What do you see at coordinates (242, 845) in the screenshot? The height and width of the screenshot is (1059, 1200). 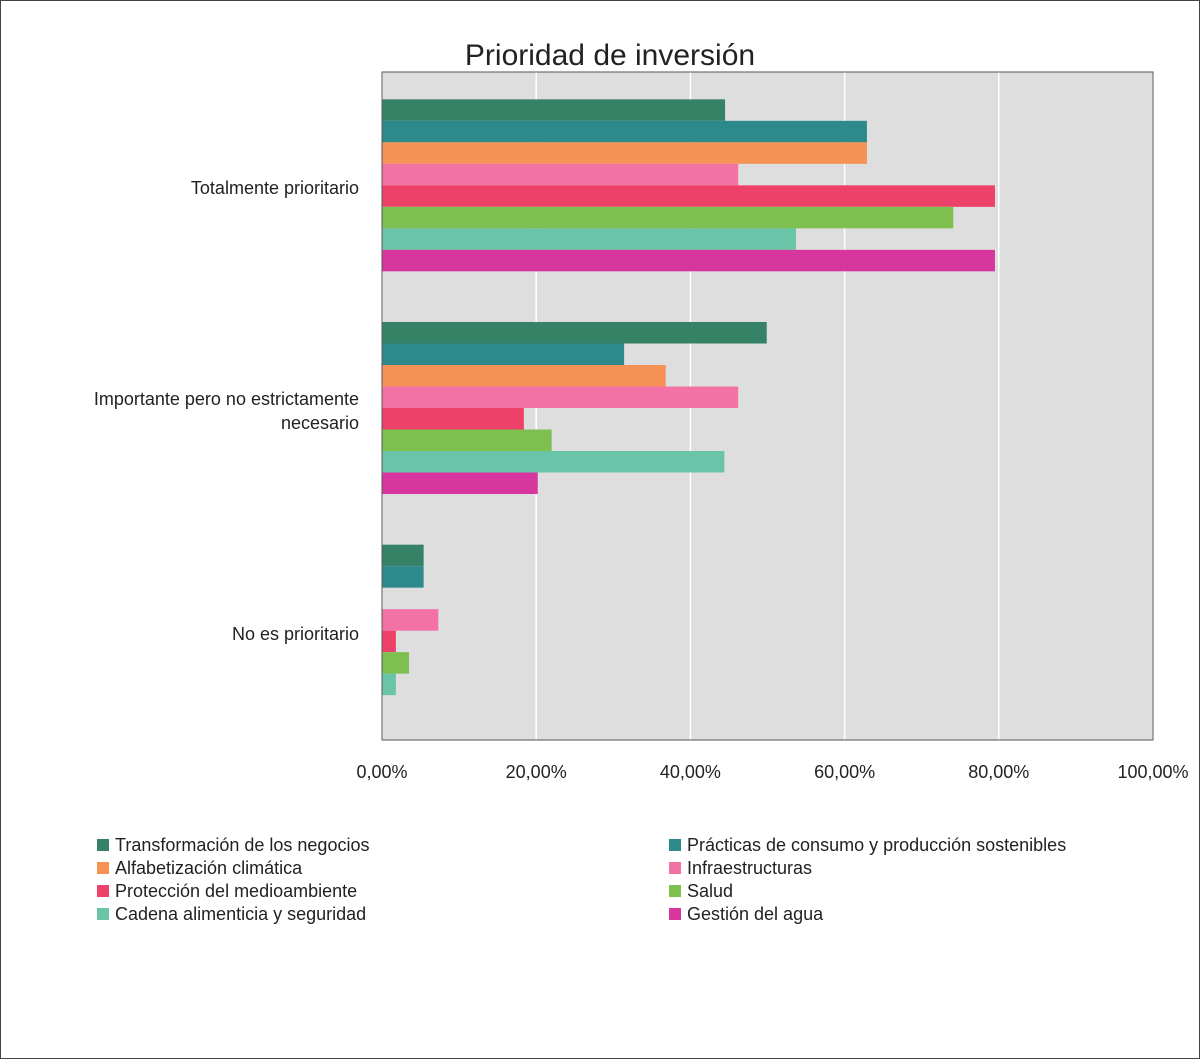 I see `legend-label: Transformación de los negocios` at bounding box center [242, 845].